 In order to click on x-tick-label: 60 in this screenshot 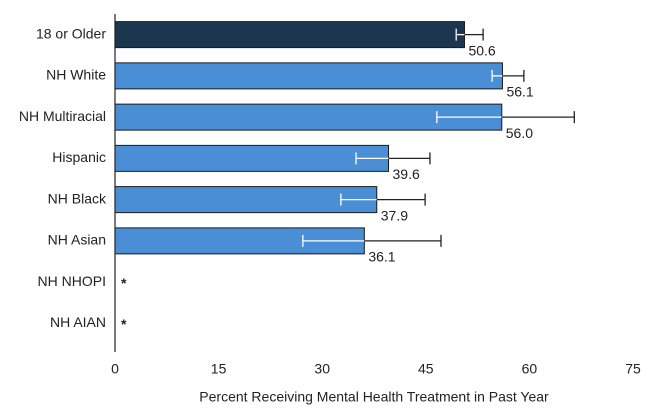, I will do `click(530, 369)`.